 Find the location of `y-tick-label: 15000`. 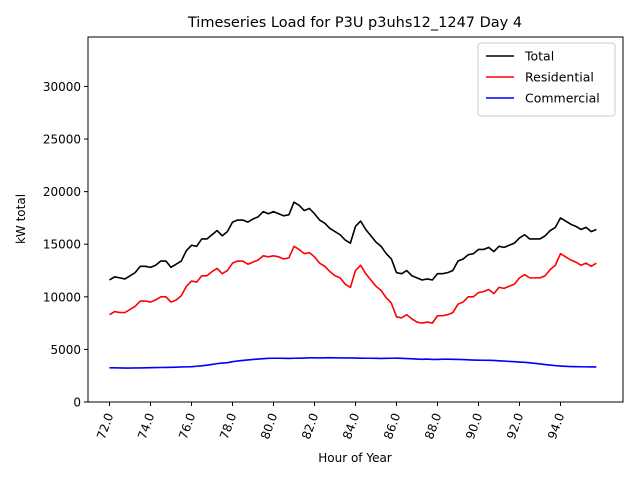

y-tick-label: 15000 is located at coordinates (62, 245).